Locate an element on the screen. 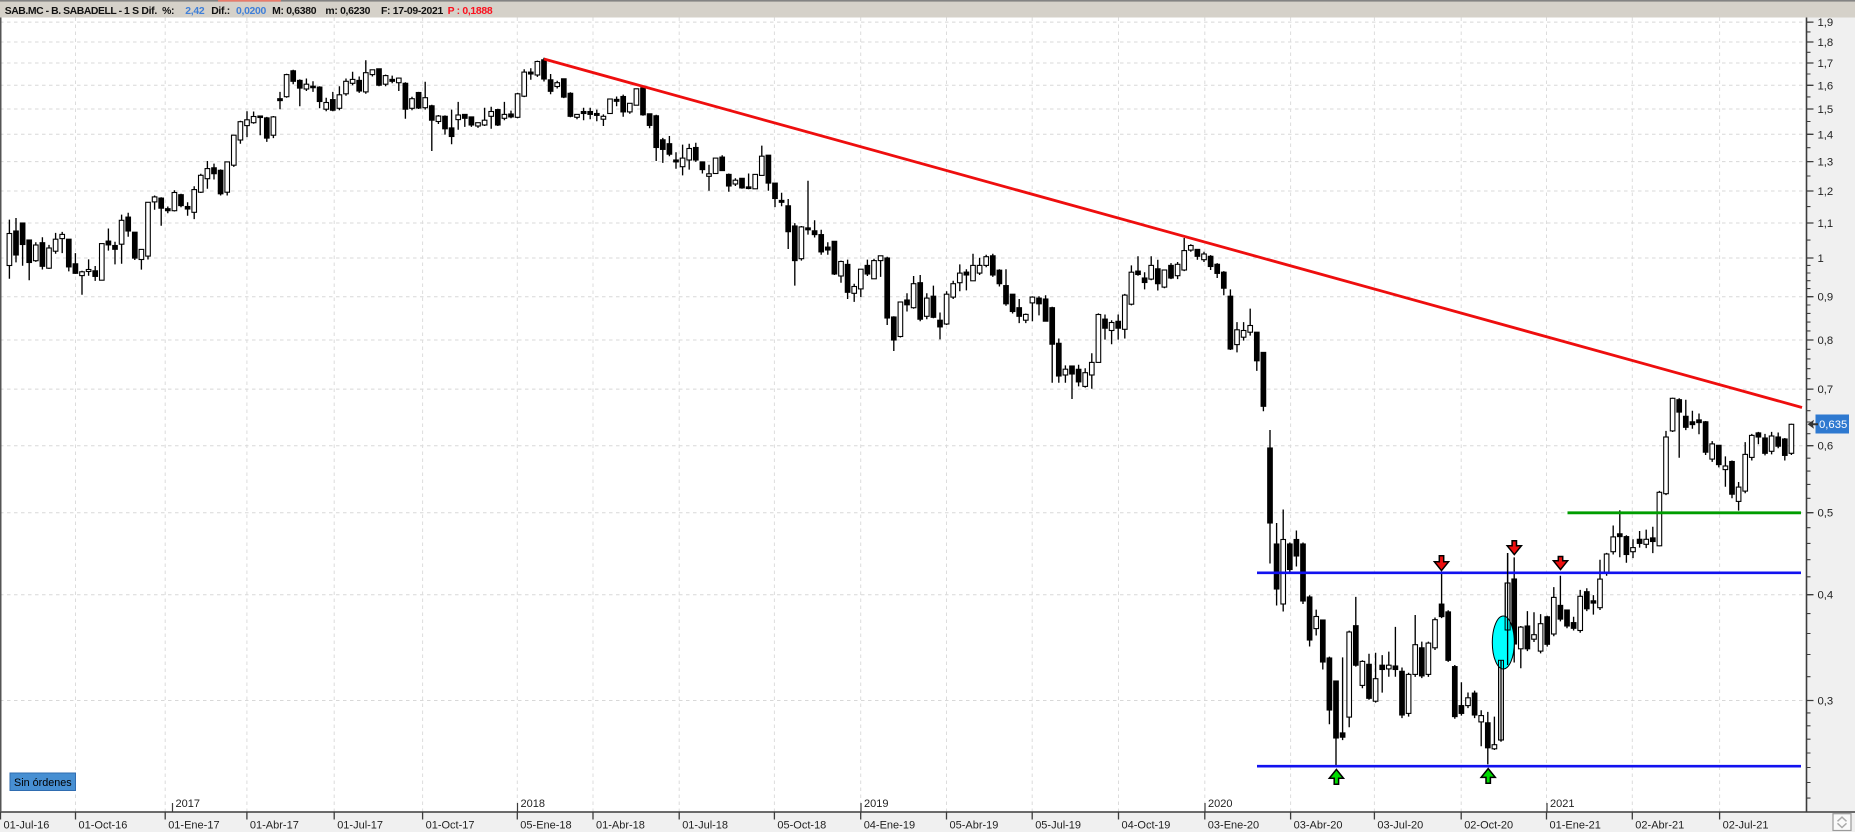  svg-text: 2021 is located at coordinates (1562, 804).